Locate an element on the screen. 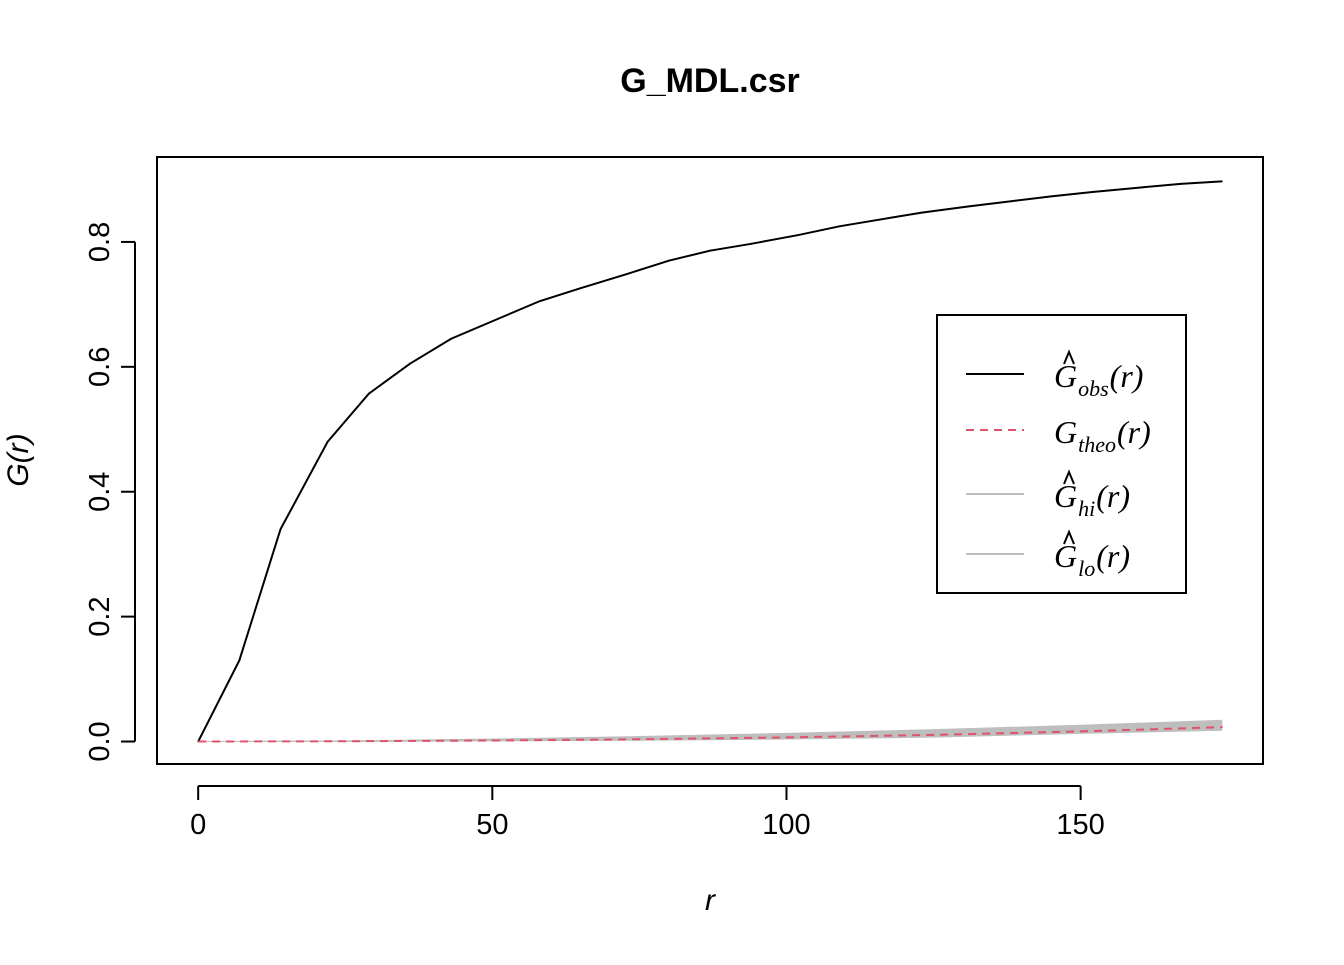 The height and width of the screenshot is (965, 1344). x-tick-label: 50 is located at coordinates (492, 825).